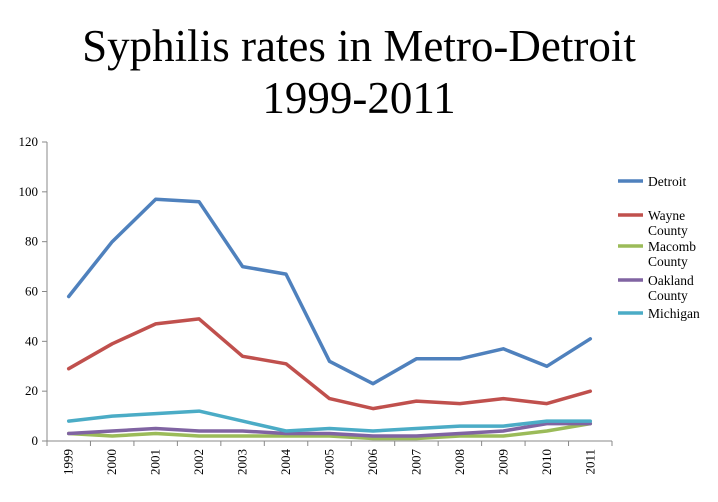 Image resolution: width=718 pixels, height=502 pixels. What do you see at coordinates (35, 440) in the screenshot?
I see `y-tick-label: 0` at bounding box center [35, 440].